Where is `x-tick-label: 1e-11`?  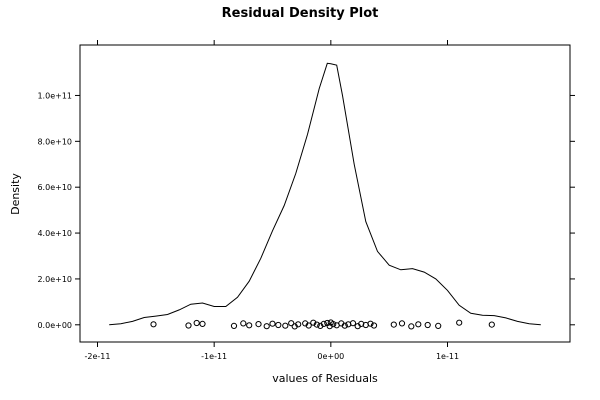
x-tick-label: 1e-11 is located at coordinates (447, 356).